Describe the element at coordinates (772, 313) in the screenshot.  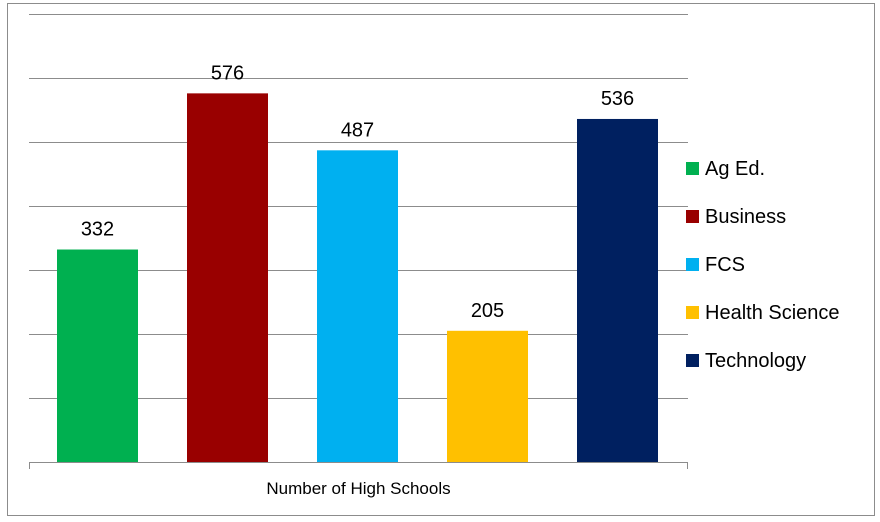
I see `legend-label: Health Science` at that location.